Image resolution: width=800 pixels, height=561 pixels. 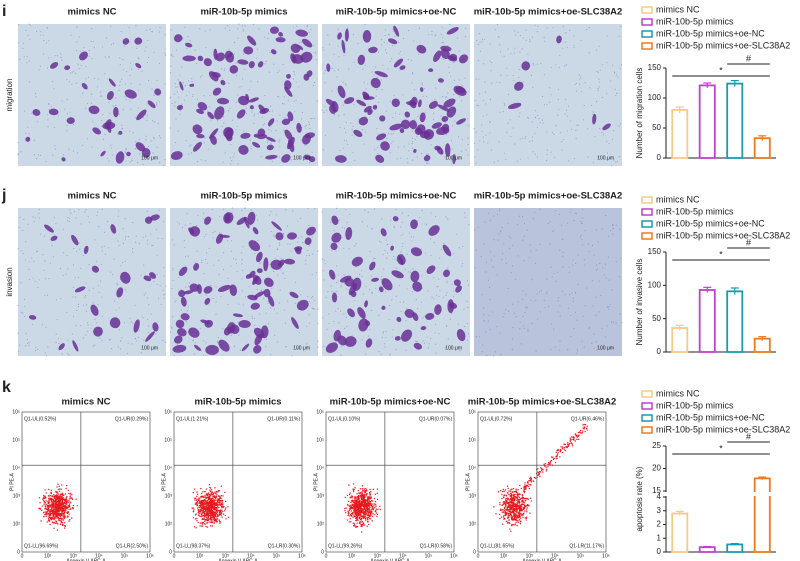 What do you see at coordinates (238, 482) in the screenshot?
I see `flow-plot` at bounding box center [238, 482].